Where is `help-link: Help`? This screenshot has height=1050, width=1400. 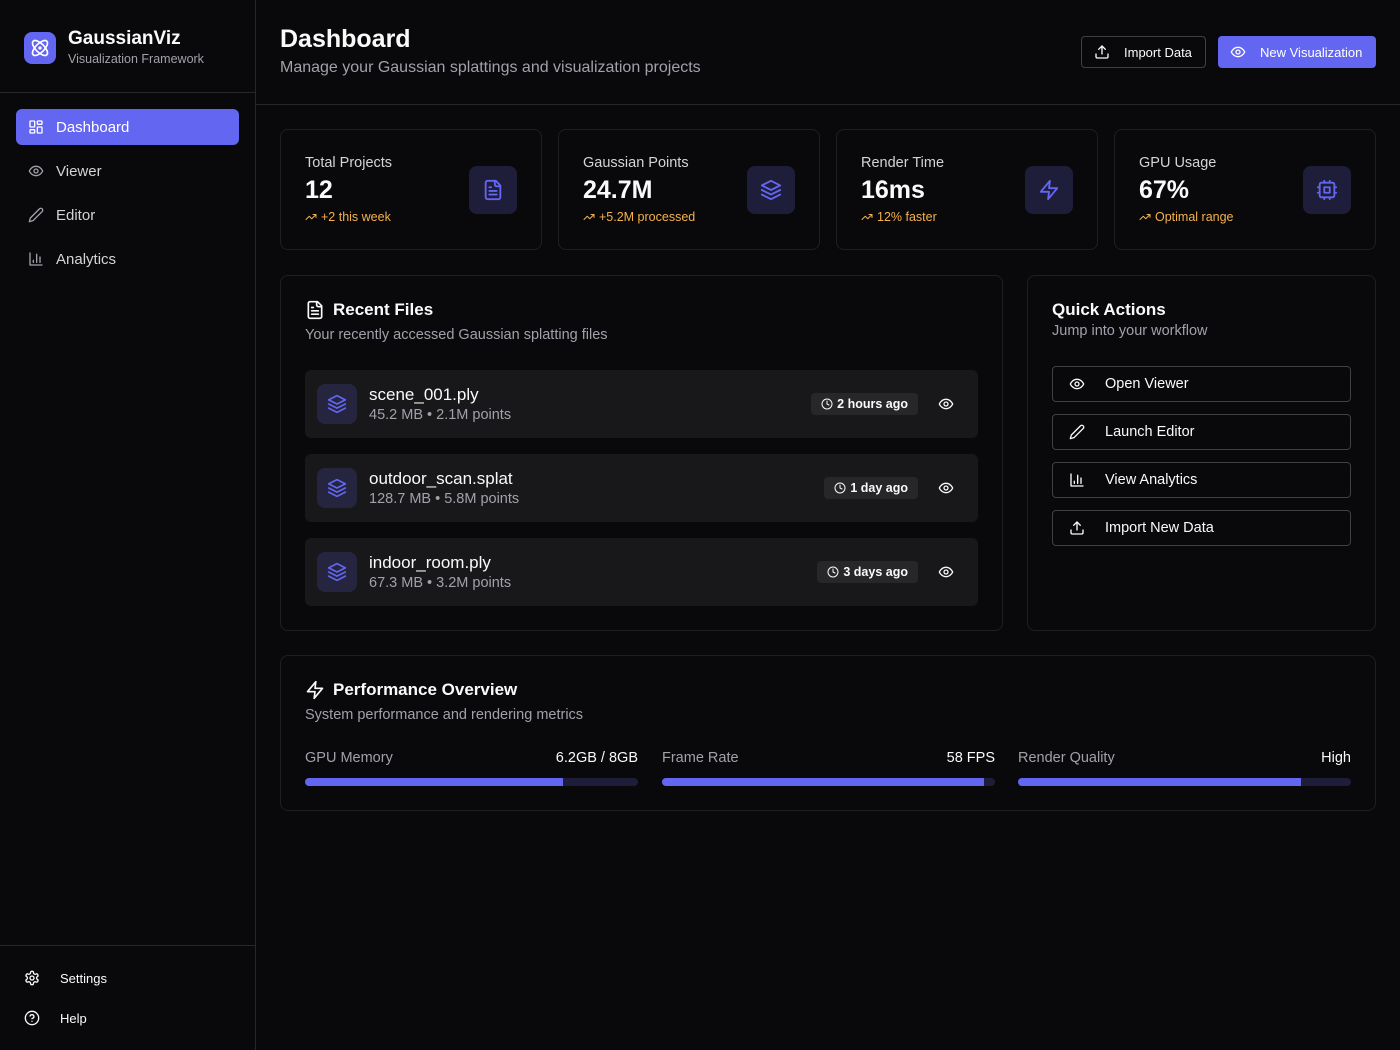
help-link: Help is located at coordinates (65, 1018).